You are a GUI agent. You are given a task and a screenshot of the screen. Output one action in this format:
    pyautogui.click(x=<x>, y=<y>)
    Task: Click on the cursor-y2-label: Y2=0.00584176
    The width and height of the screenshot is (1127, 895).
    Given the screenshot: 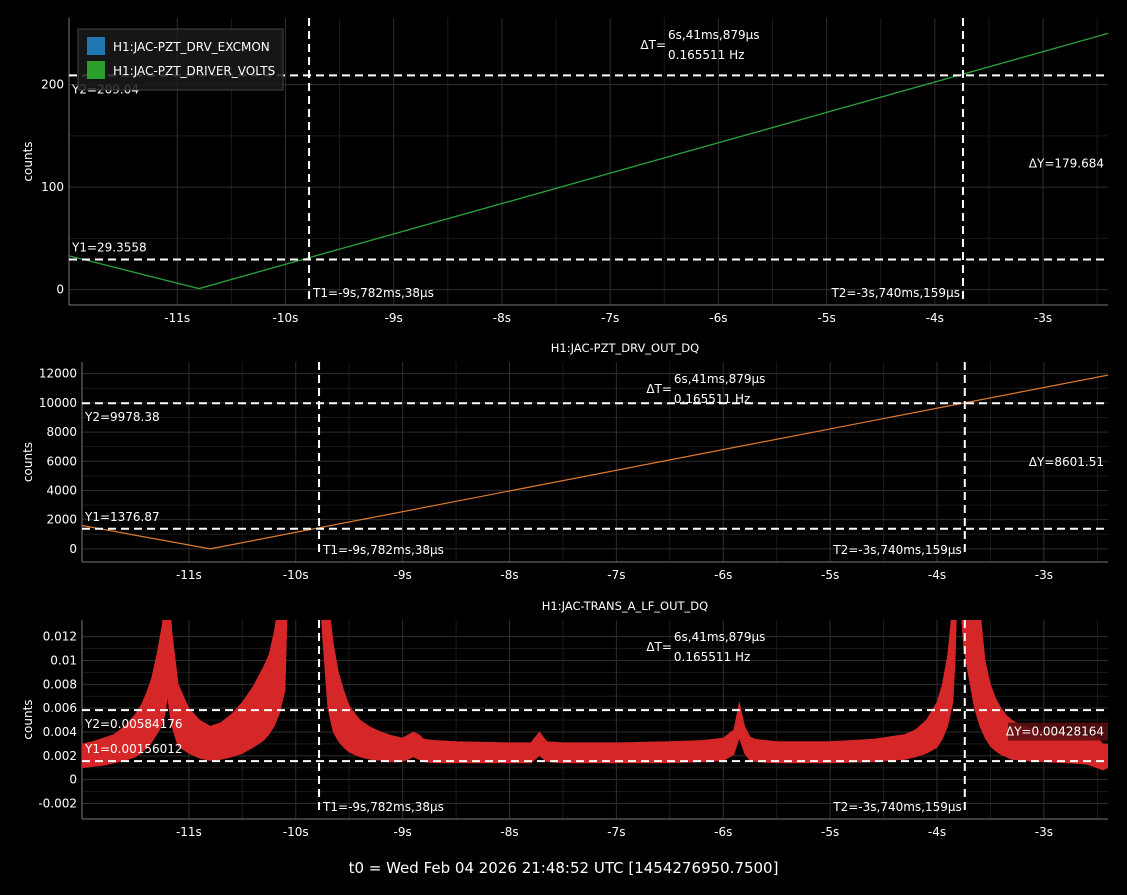 What is the action you would take?
    pyautogui.click(x=133, y=724)
    